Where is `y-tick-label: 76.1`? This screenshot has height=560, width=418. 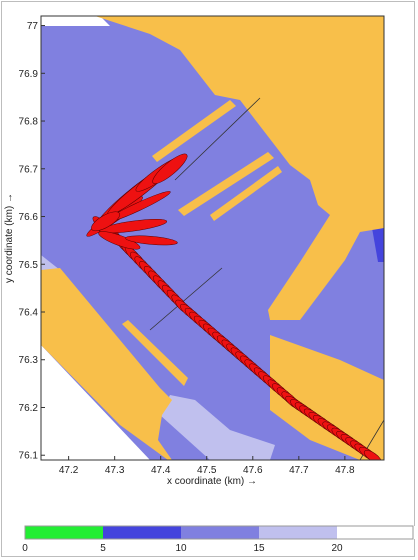
y-tick-label: 76.1 is located at coordinates (29, 456).